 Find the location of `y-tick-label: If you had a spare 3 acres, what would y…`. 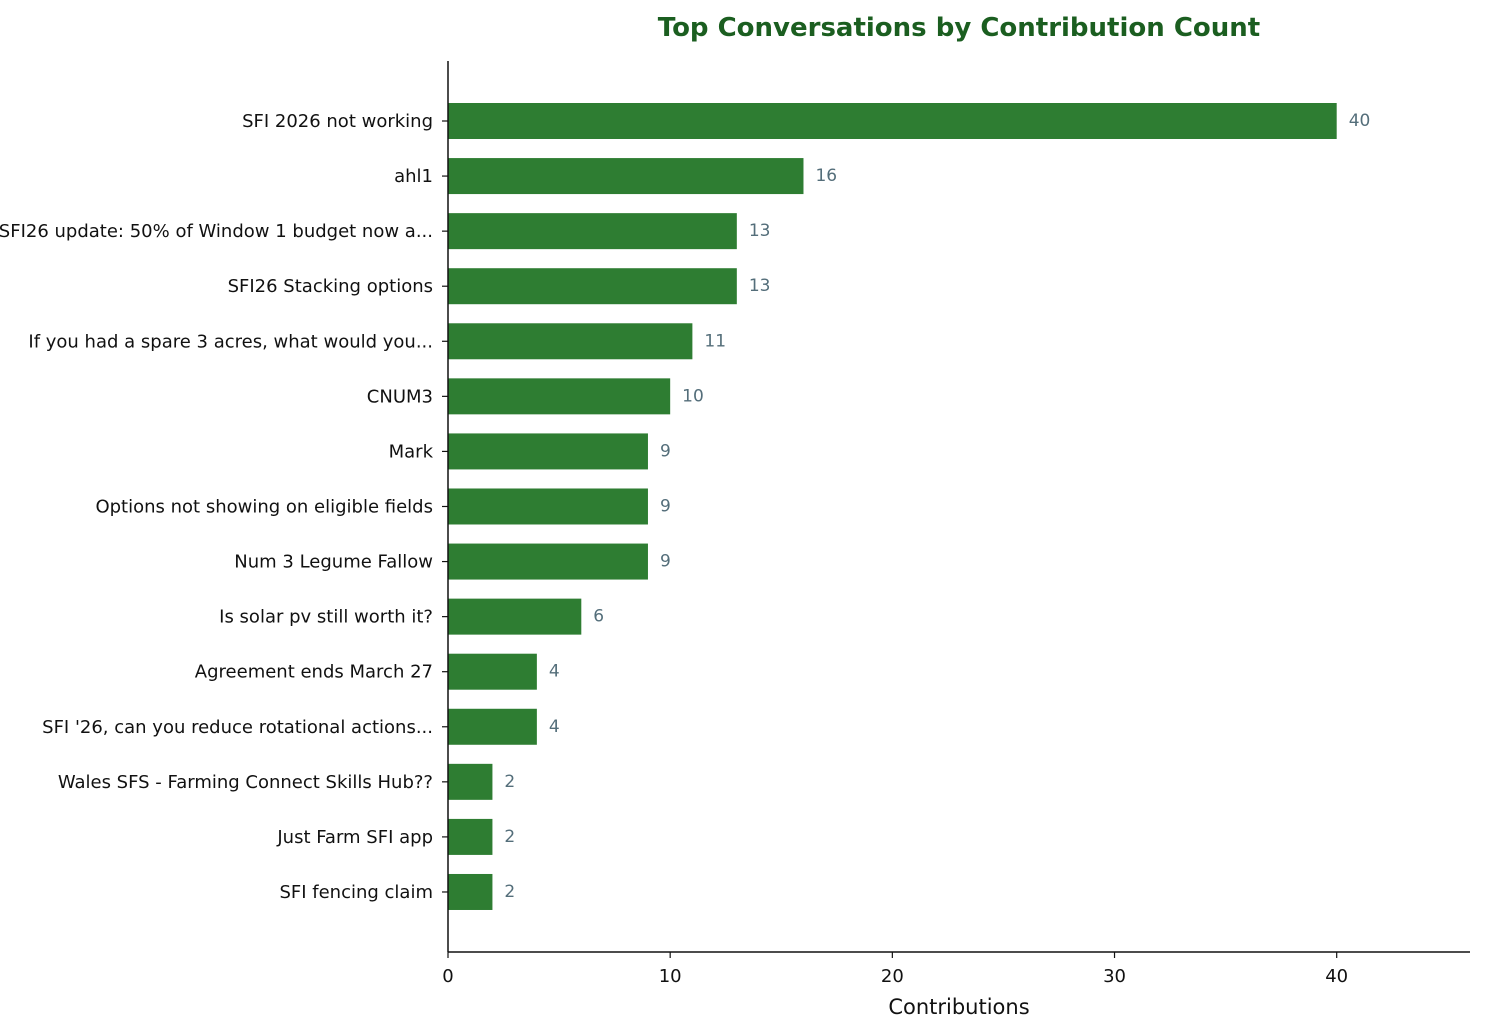

y-tick-label: If you had a spare 3 acres, what would y… is located at coordinates (230, 341).